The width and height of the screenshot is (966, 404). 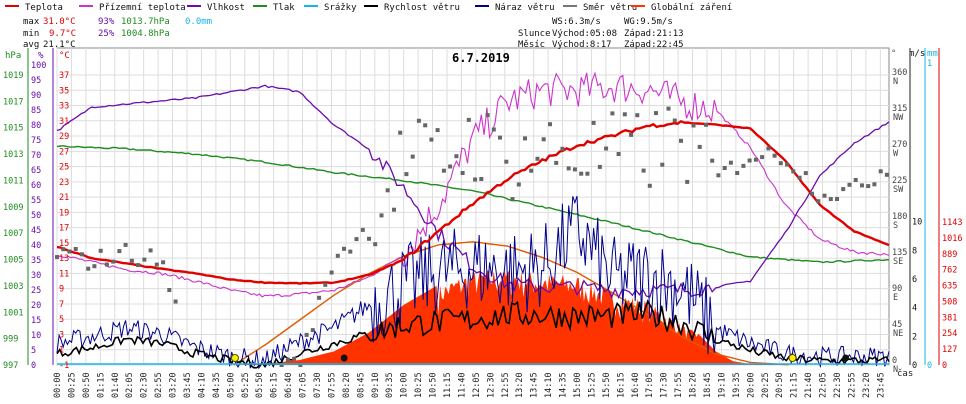 What do you see at coordinates (44, 8) in the screenshot?
I see `legend-label: Teplota` at bounding box center [44, 8].